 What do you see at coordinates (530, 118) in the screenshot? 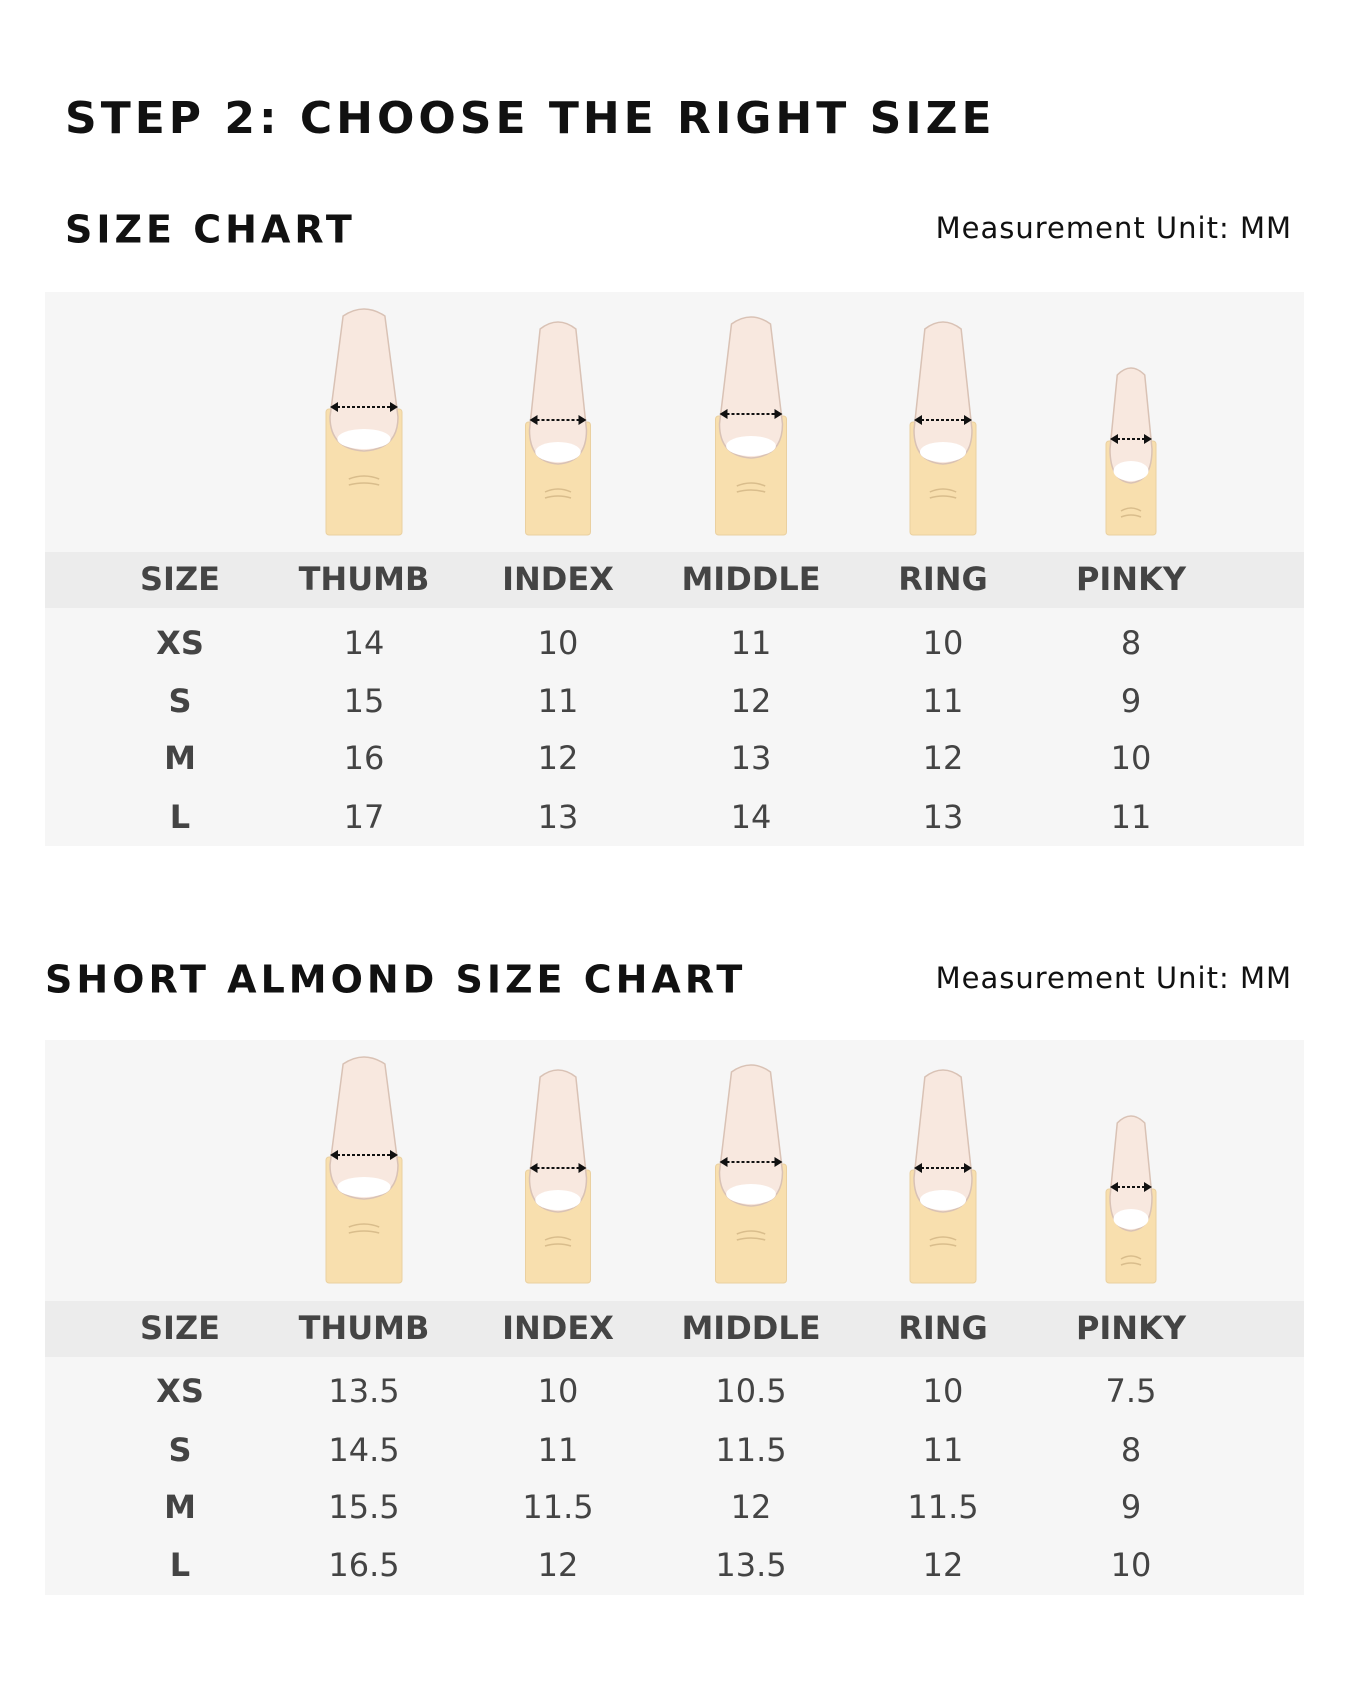
I see `page-title: STEP 2: CHOOSE THE RIGHT SIZE` at bounding box center [530, 118].